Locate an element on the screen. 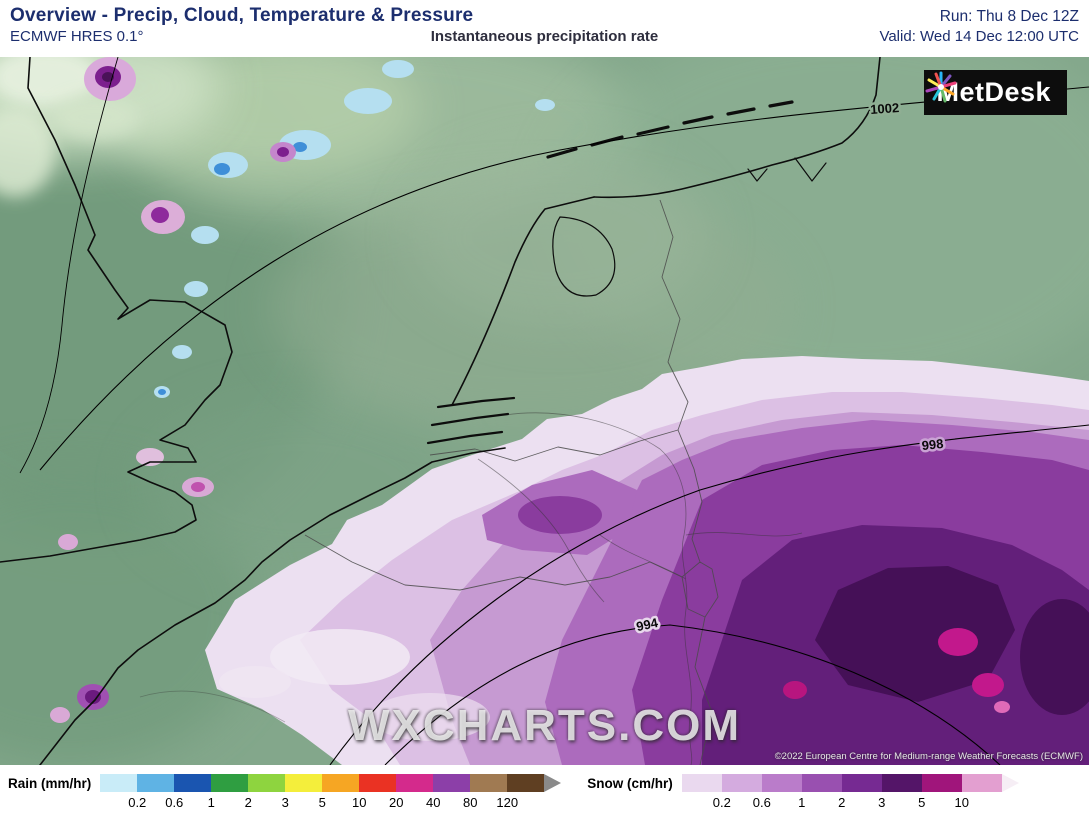  legend-tick-label: 80 is located at coordinates (470, 802).